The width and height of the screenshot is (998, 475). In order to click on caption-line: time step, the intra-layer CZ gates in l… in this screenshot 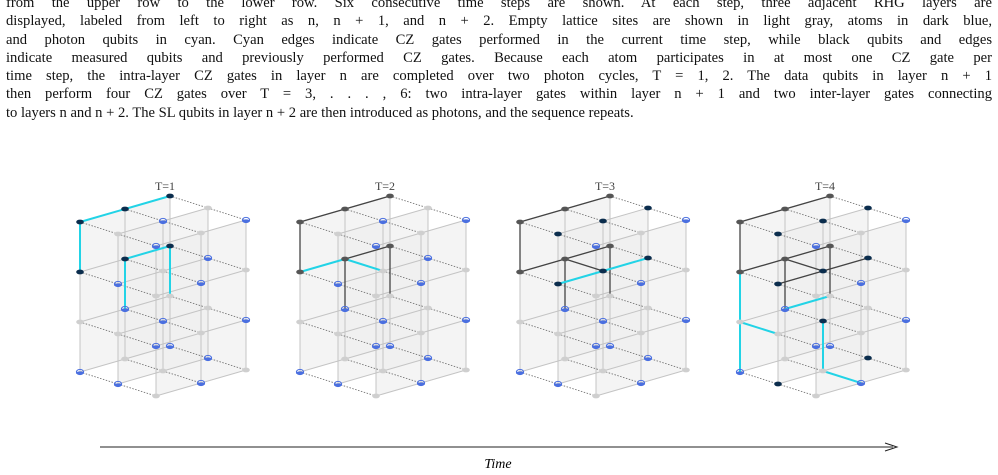, I will do `click(499, 76)`.